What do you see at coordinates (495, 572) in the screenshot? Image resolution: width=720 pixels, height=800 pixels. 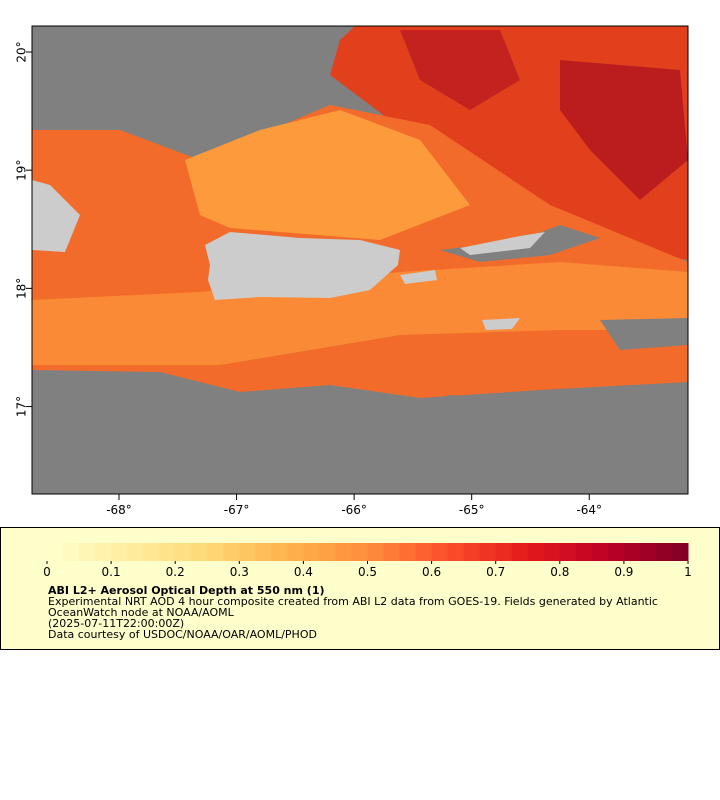 I see `colorbar-tick-label: 0.7` at bounding box center [495, 572].